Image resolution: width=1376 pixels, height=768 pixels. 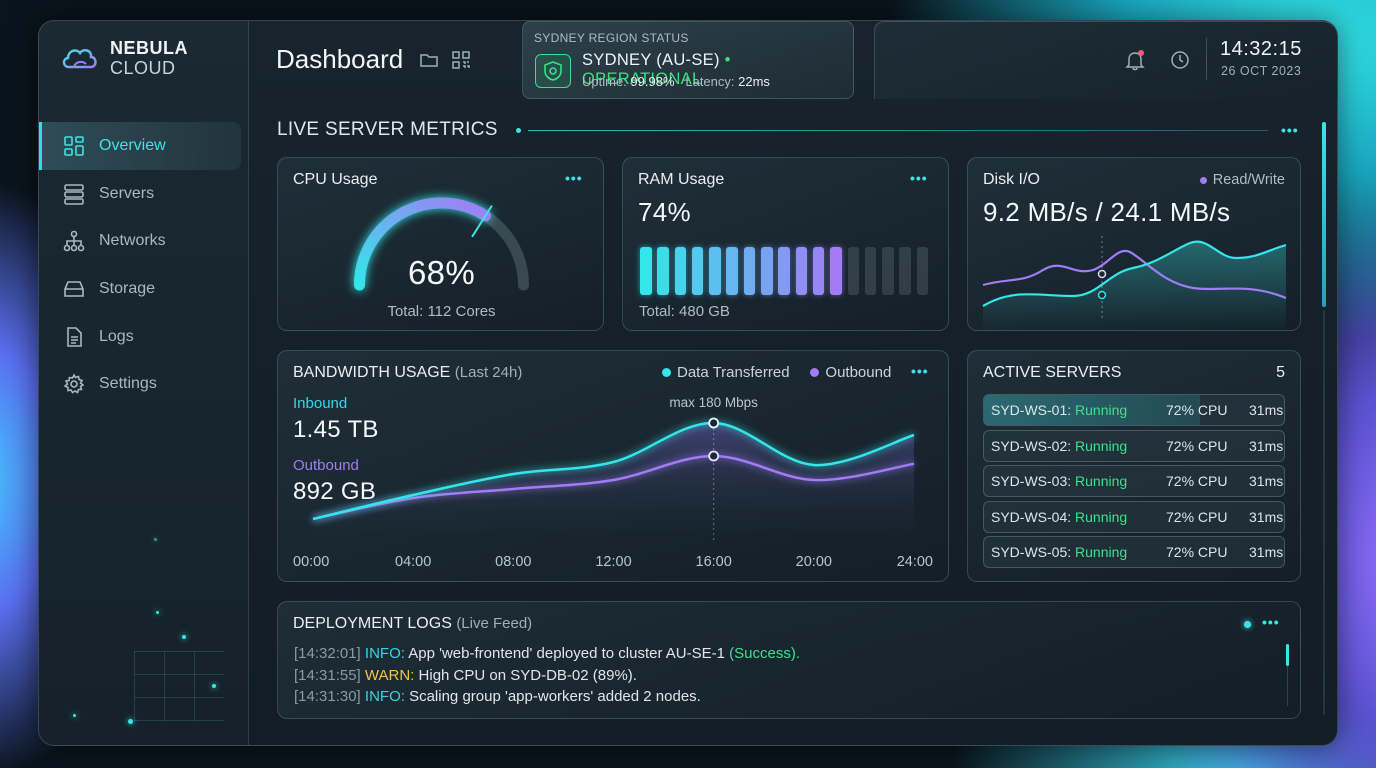 What do you see at coordinates (441, 311) in the screenshot?
I see `cpu-total: Total: 112 Cores` at bounding box center [441, 311].